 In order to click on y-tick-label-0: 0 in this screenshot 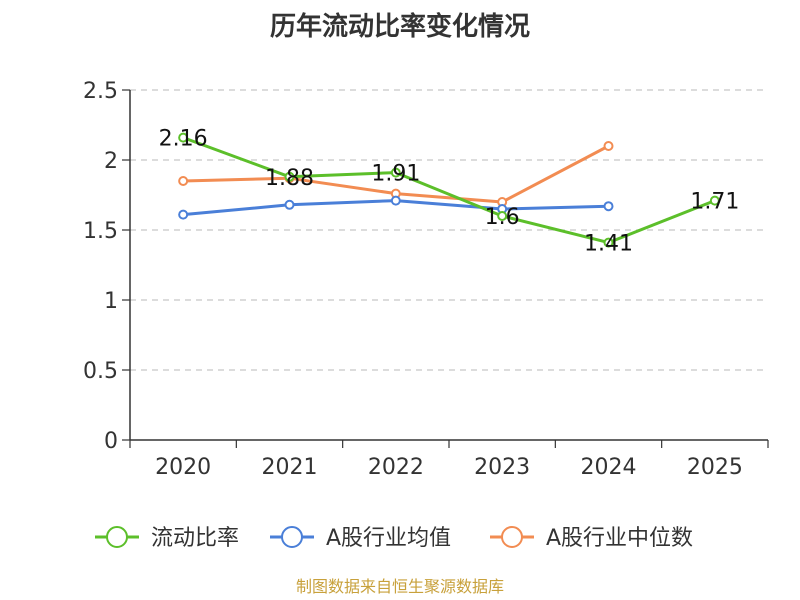, I will do `click(111, 441)`.